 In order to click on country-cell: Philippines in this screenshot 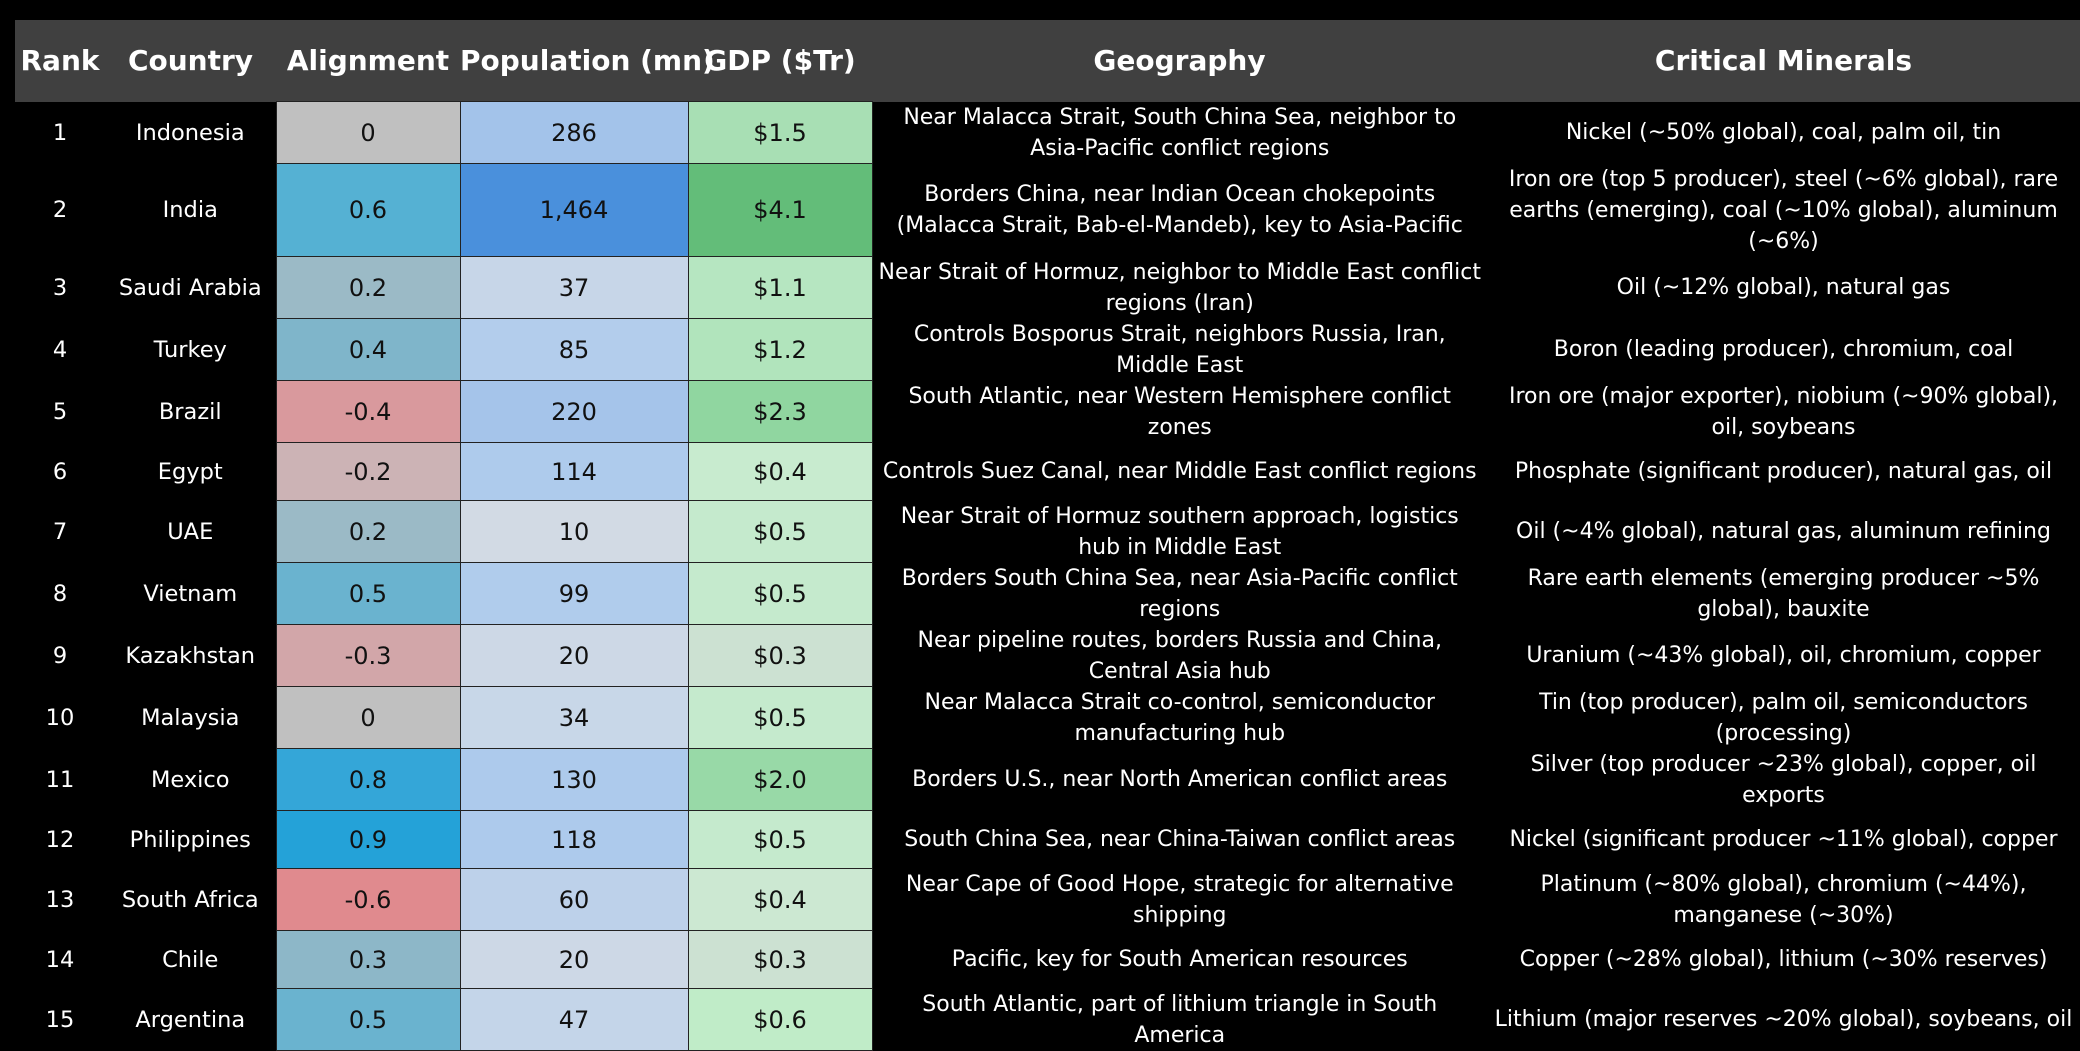, I will do `click(190, 839)`.